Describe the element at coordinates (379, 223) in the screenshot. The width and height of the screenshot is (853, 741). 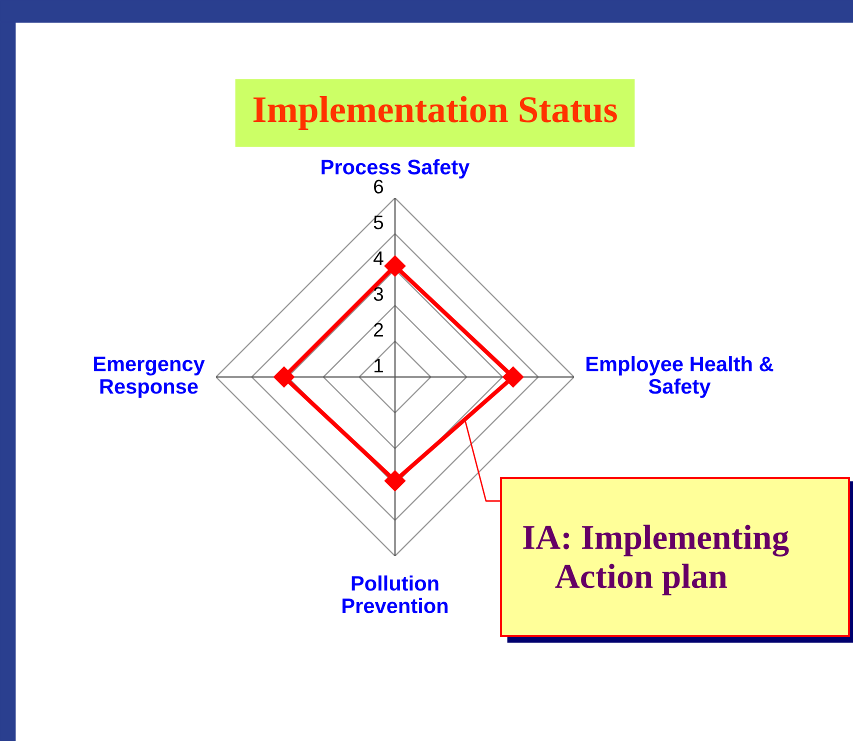
I see `y-tick-label: 5` at that location.